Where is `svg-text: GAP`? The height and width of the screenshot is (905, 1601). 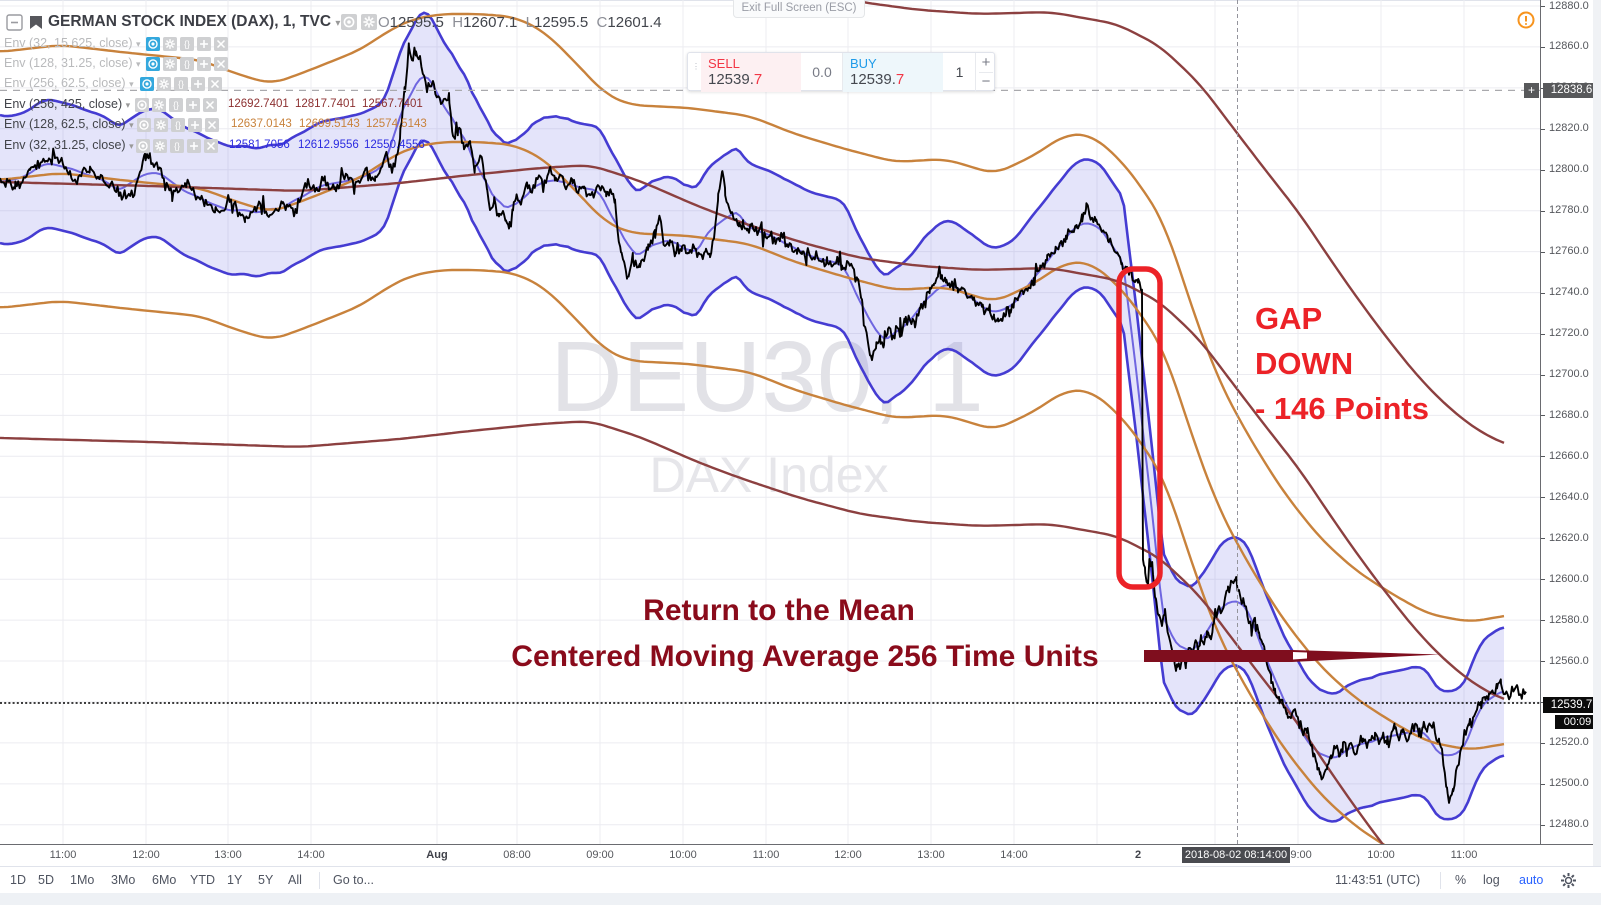
svg-text: GAP is located at coordinates (1288, 318).